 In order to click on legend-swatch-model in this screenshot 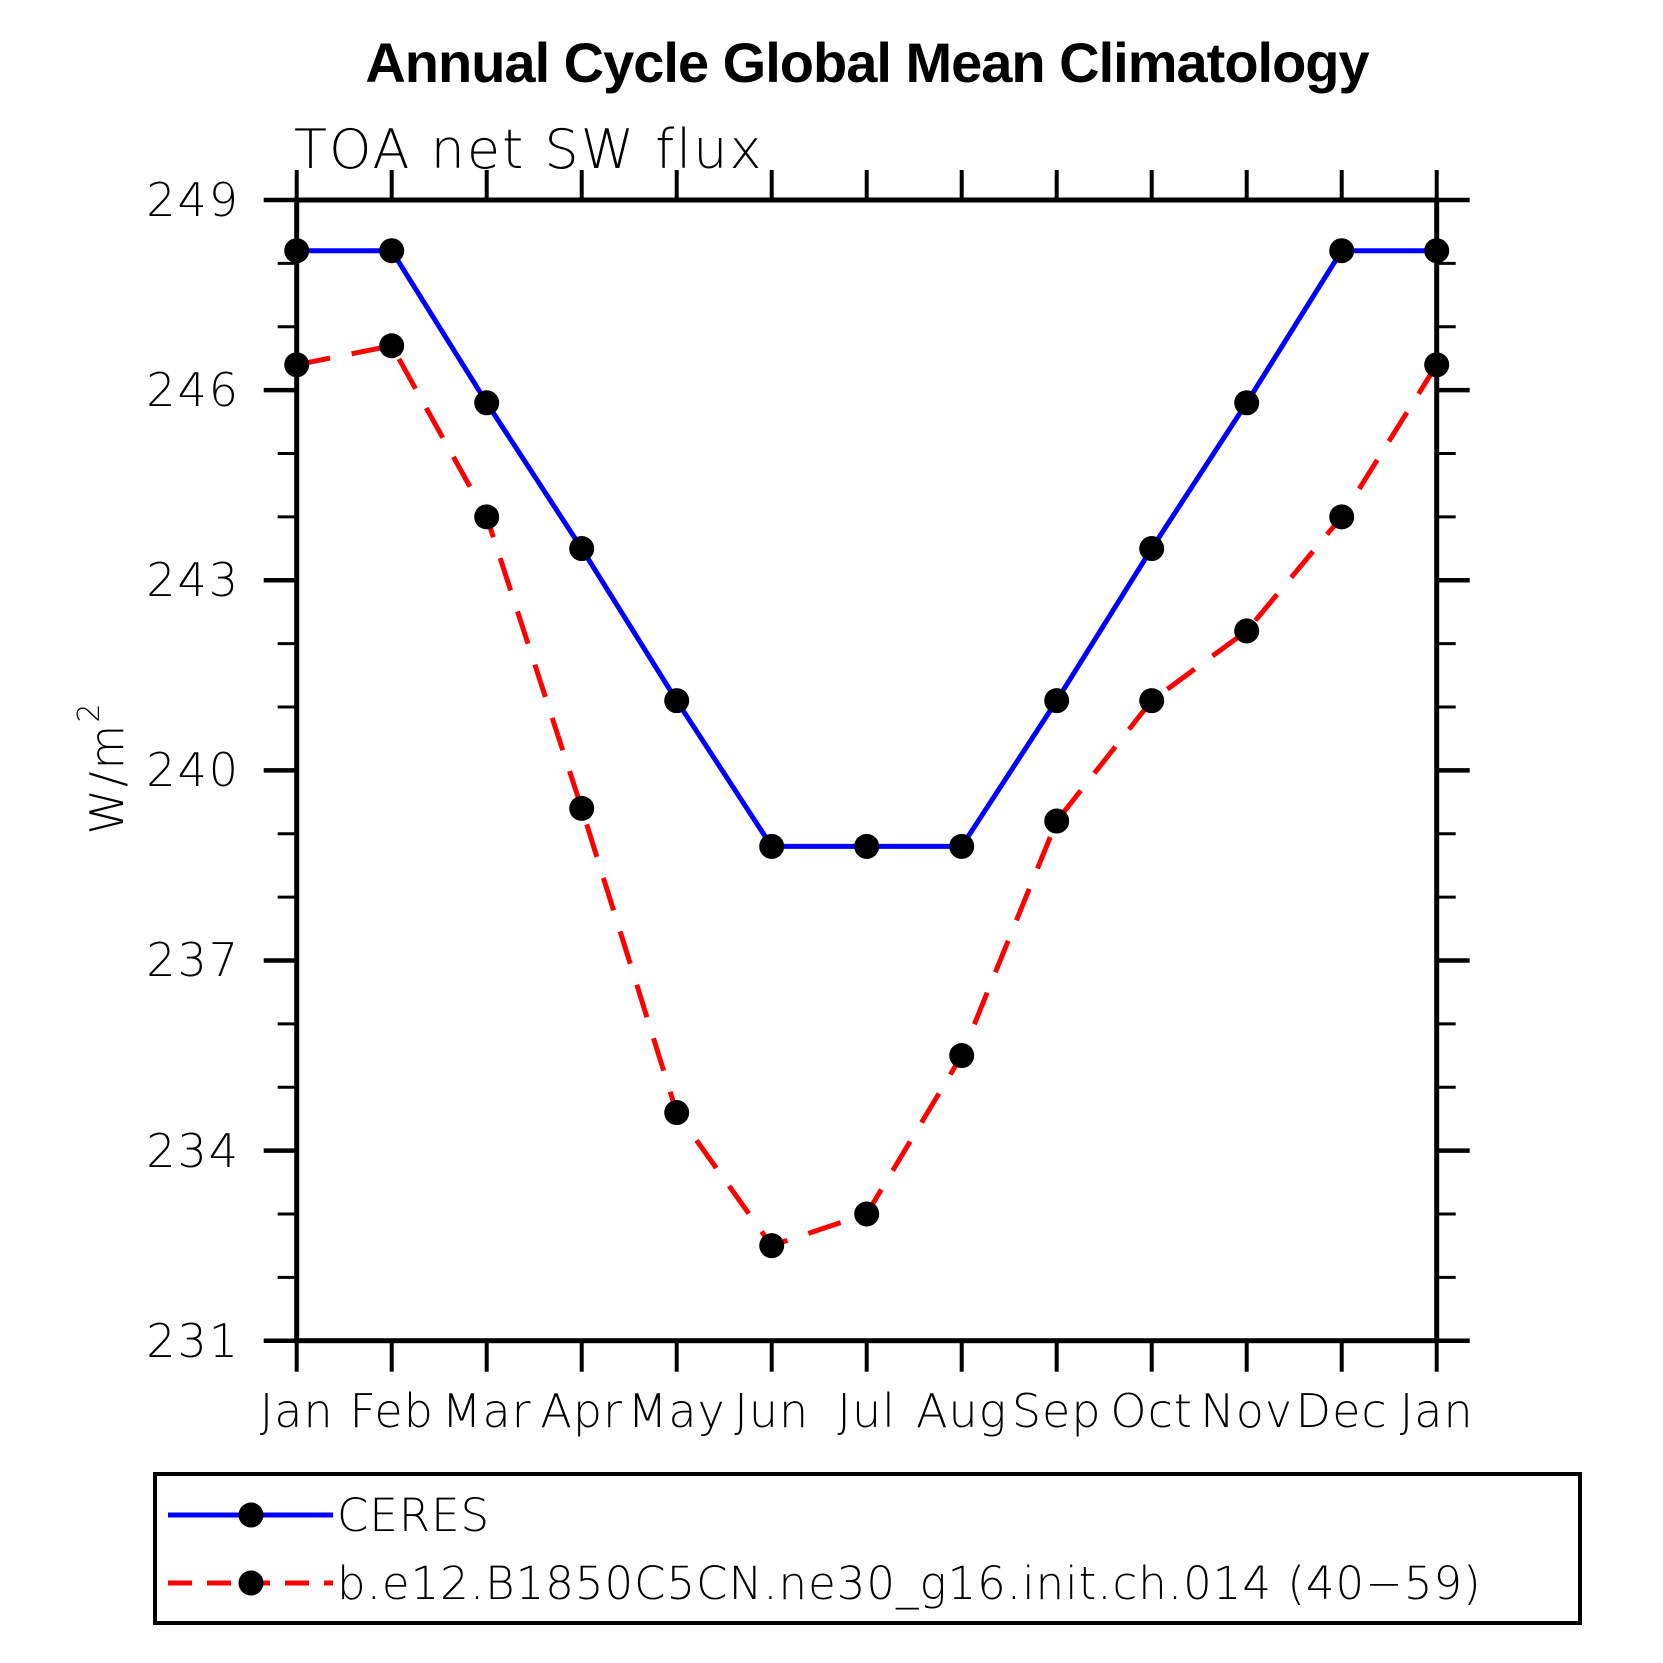, I will do `click(250, 1583)`.